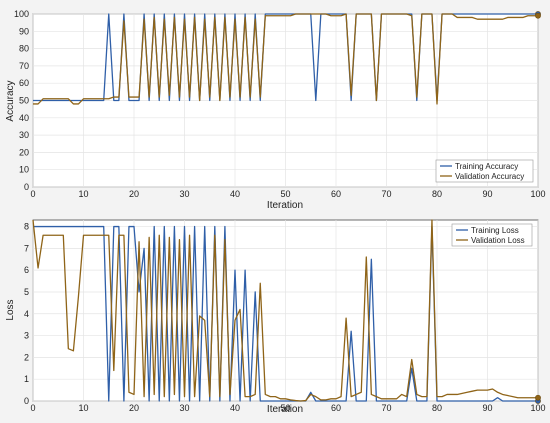 Image resolution: width=550 pixels, height=423 pixels. I want to click on accuracy-y-tick-label: 50, so click(24, 101).